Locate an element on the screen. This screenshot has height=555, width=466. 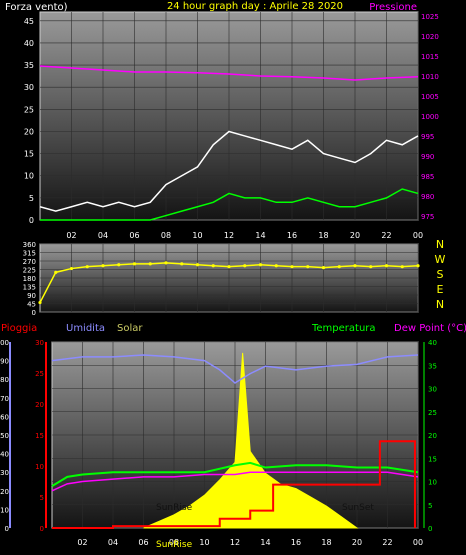
y-humidity-tick-label: 80 is located at coordinates (4, 380).